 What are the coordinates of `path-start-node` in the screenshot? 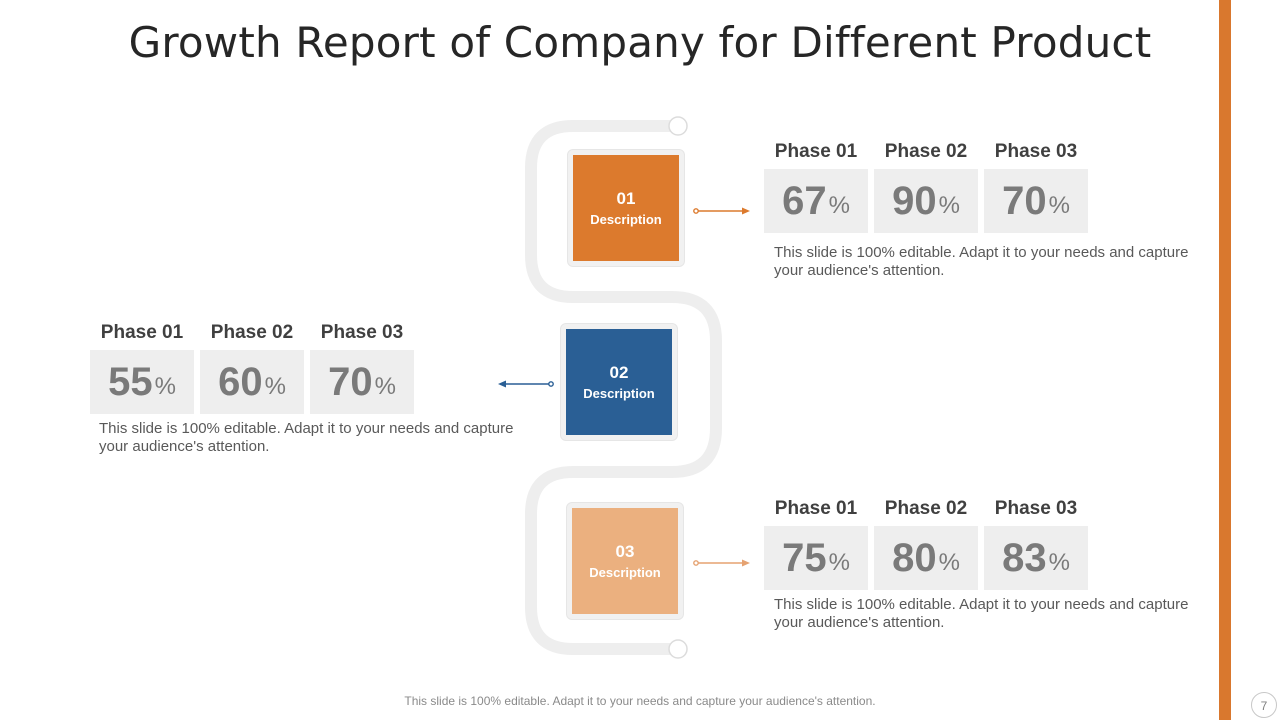 It's located at (678, 126).